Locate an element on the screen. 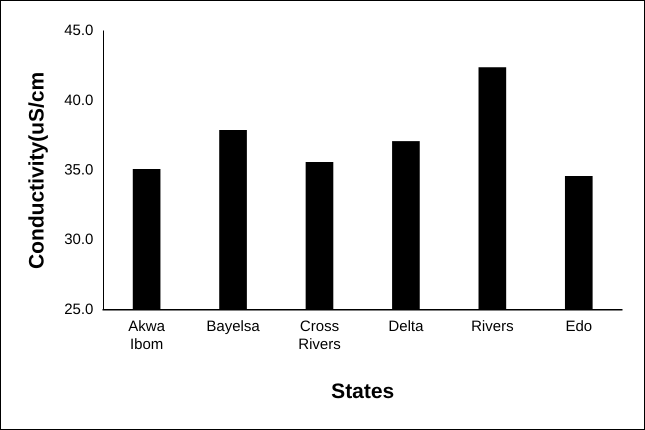 The image size is (645, 430). x-axis-title: States is located at coordinates (362, 392).